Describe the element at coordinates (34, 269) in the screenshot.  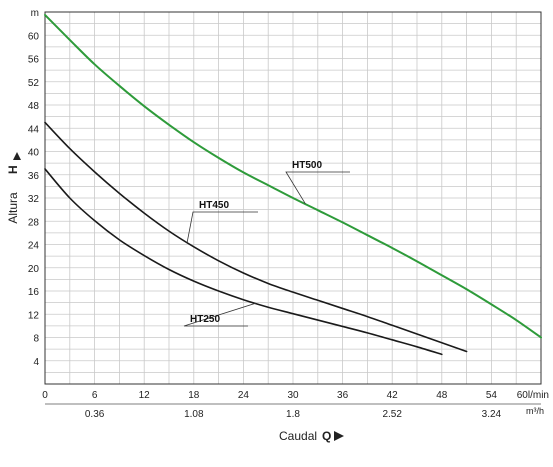
I see `y-tick-label: 20` at that location.